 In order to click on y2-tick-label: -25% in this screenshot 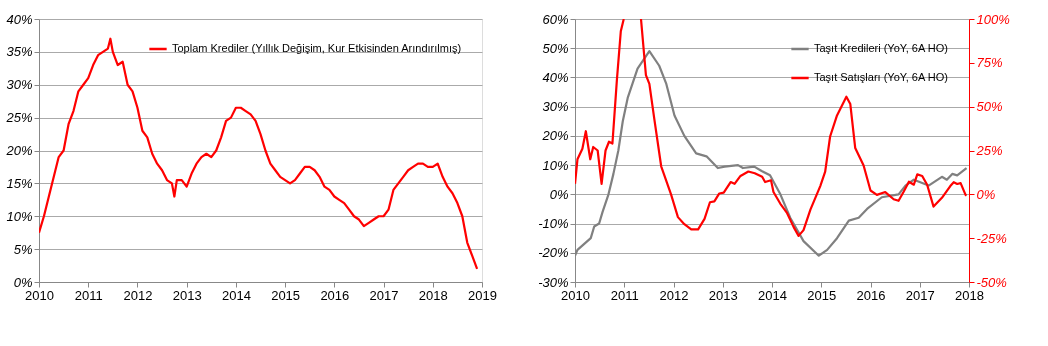, I will do `click(991, 238)`.